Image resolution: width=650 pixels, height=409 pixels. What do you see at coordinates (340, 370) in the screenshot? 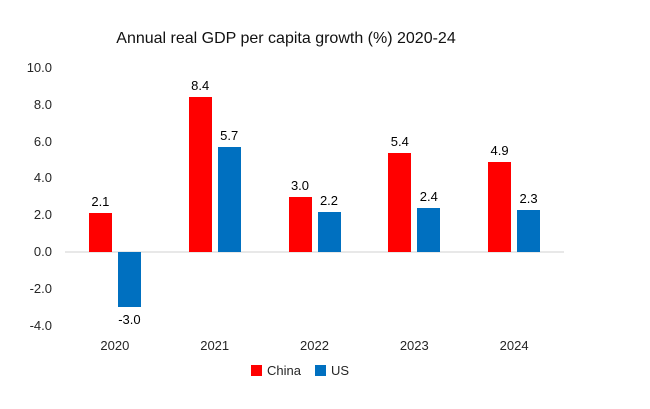
I see `legend-label-us: US` at bounding box center [340, 370].